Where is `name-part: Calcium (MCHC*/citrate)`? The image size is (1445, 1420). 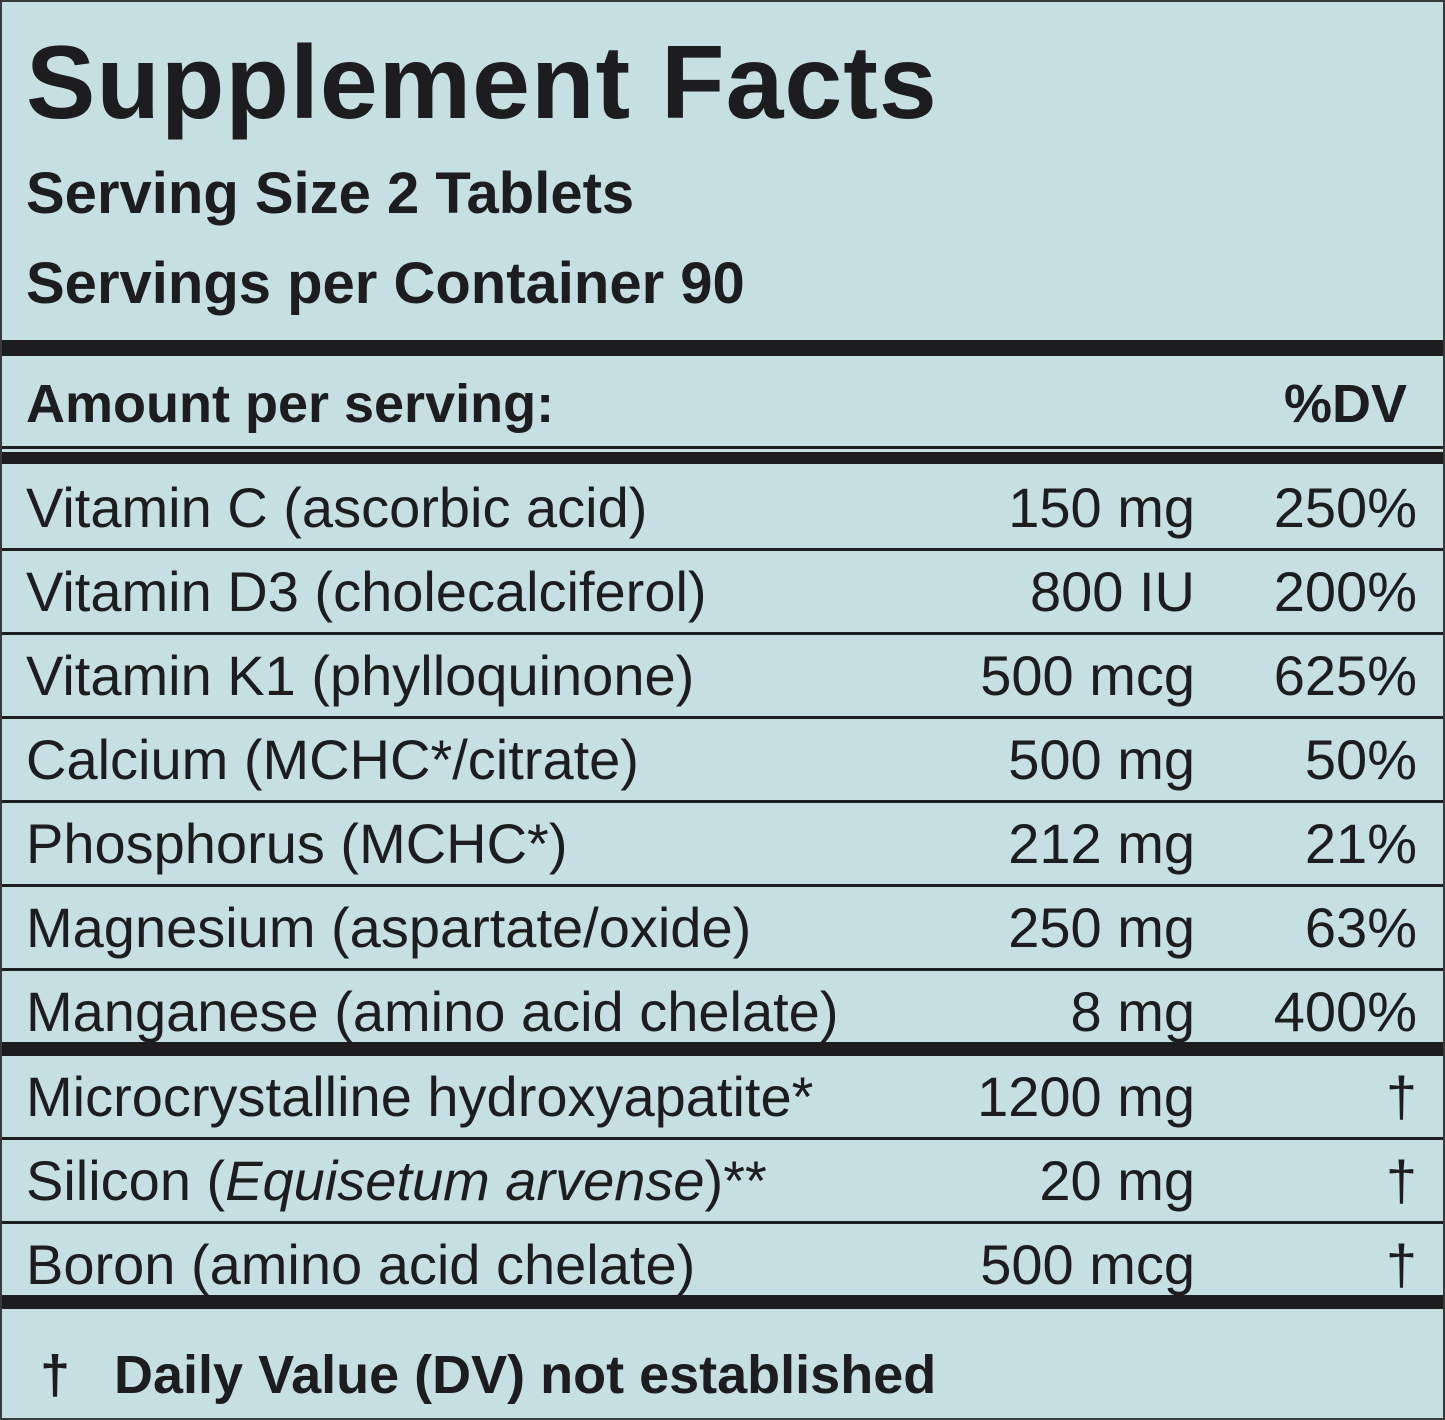
name-part: Calcium (MCHC*/citrate) is located at coordinates (332, 759).